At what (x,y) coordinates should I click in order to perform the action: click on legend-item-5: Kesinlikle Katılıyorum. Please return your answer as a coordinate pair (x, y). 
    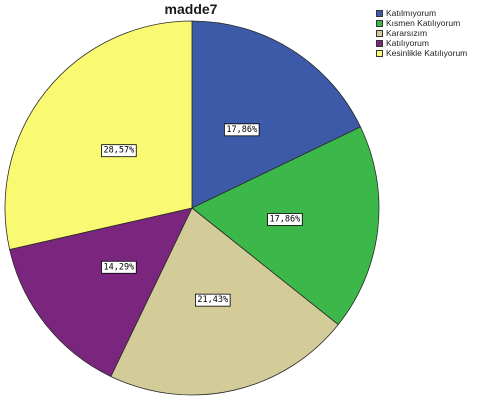
    Looking at the image, I should click on (421, 53).